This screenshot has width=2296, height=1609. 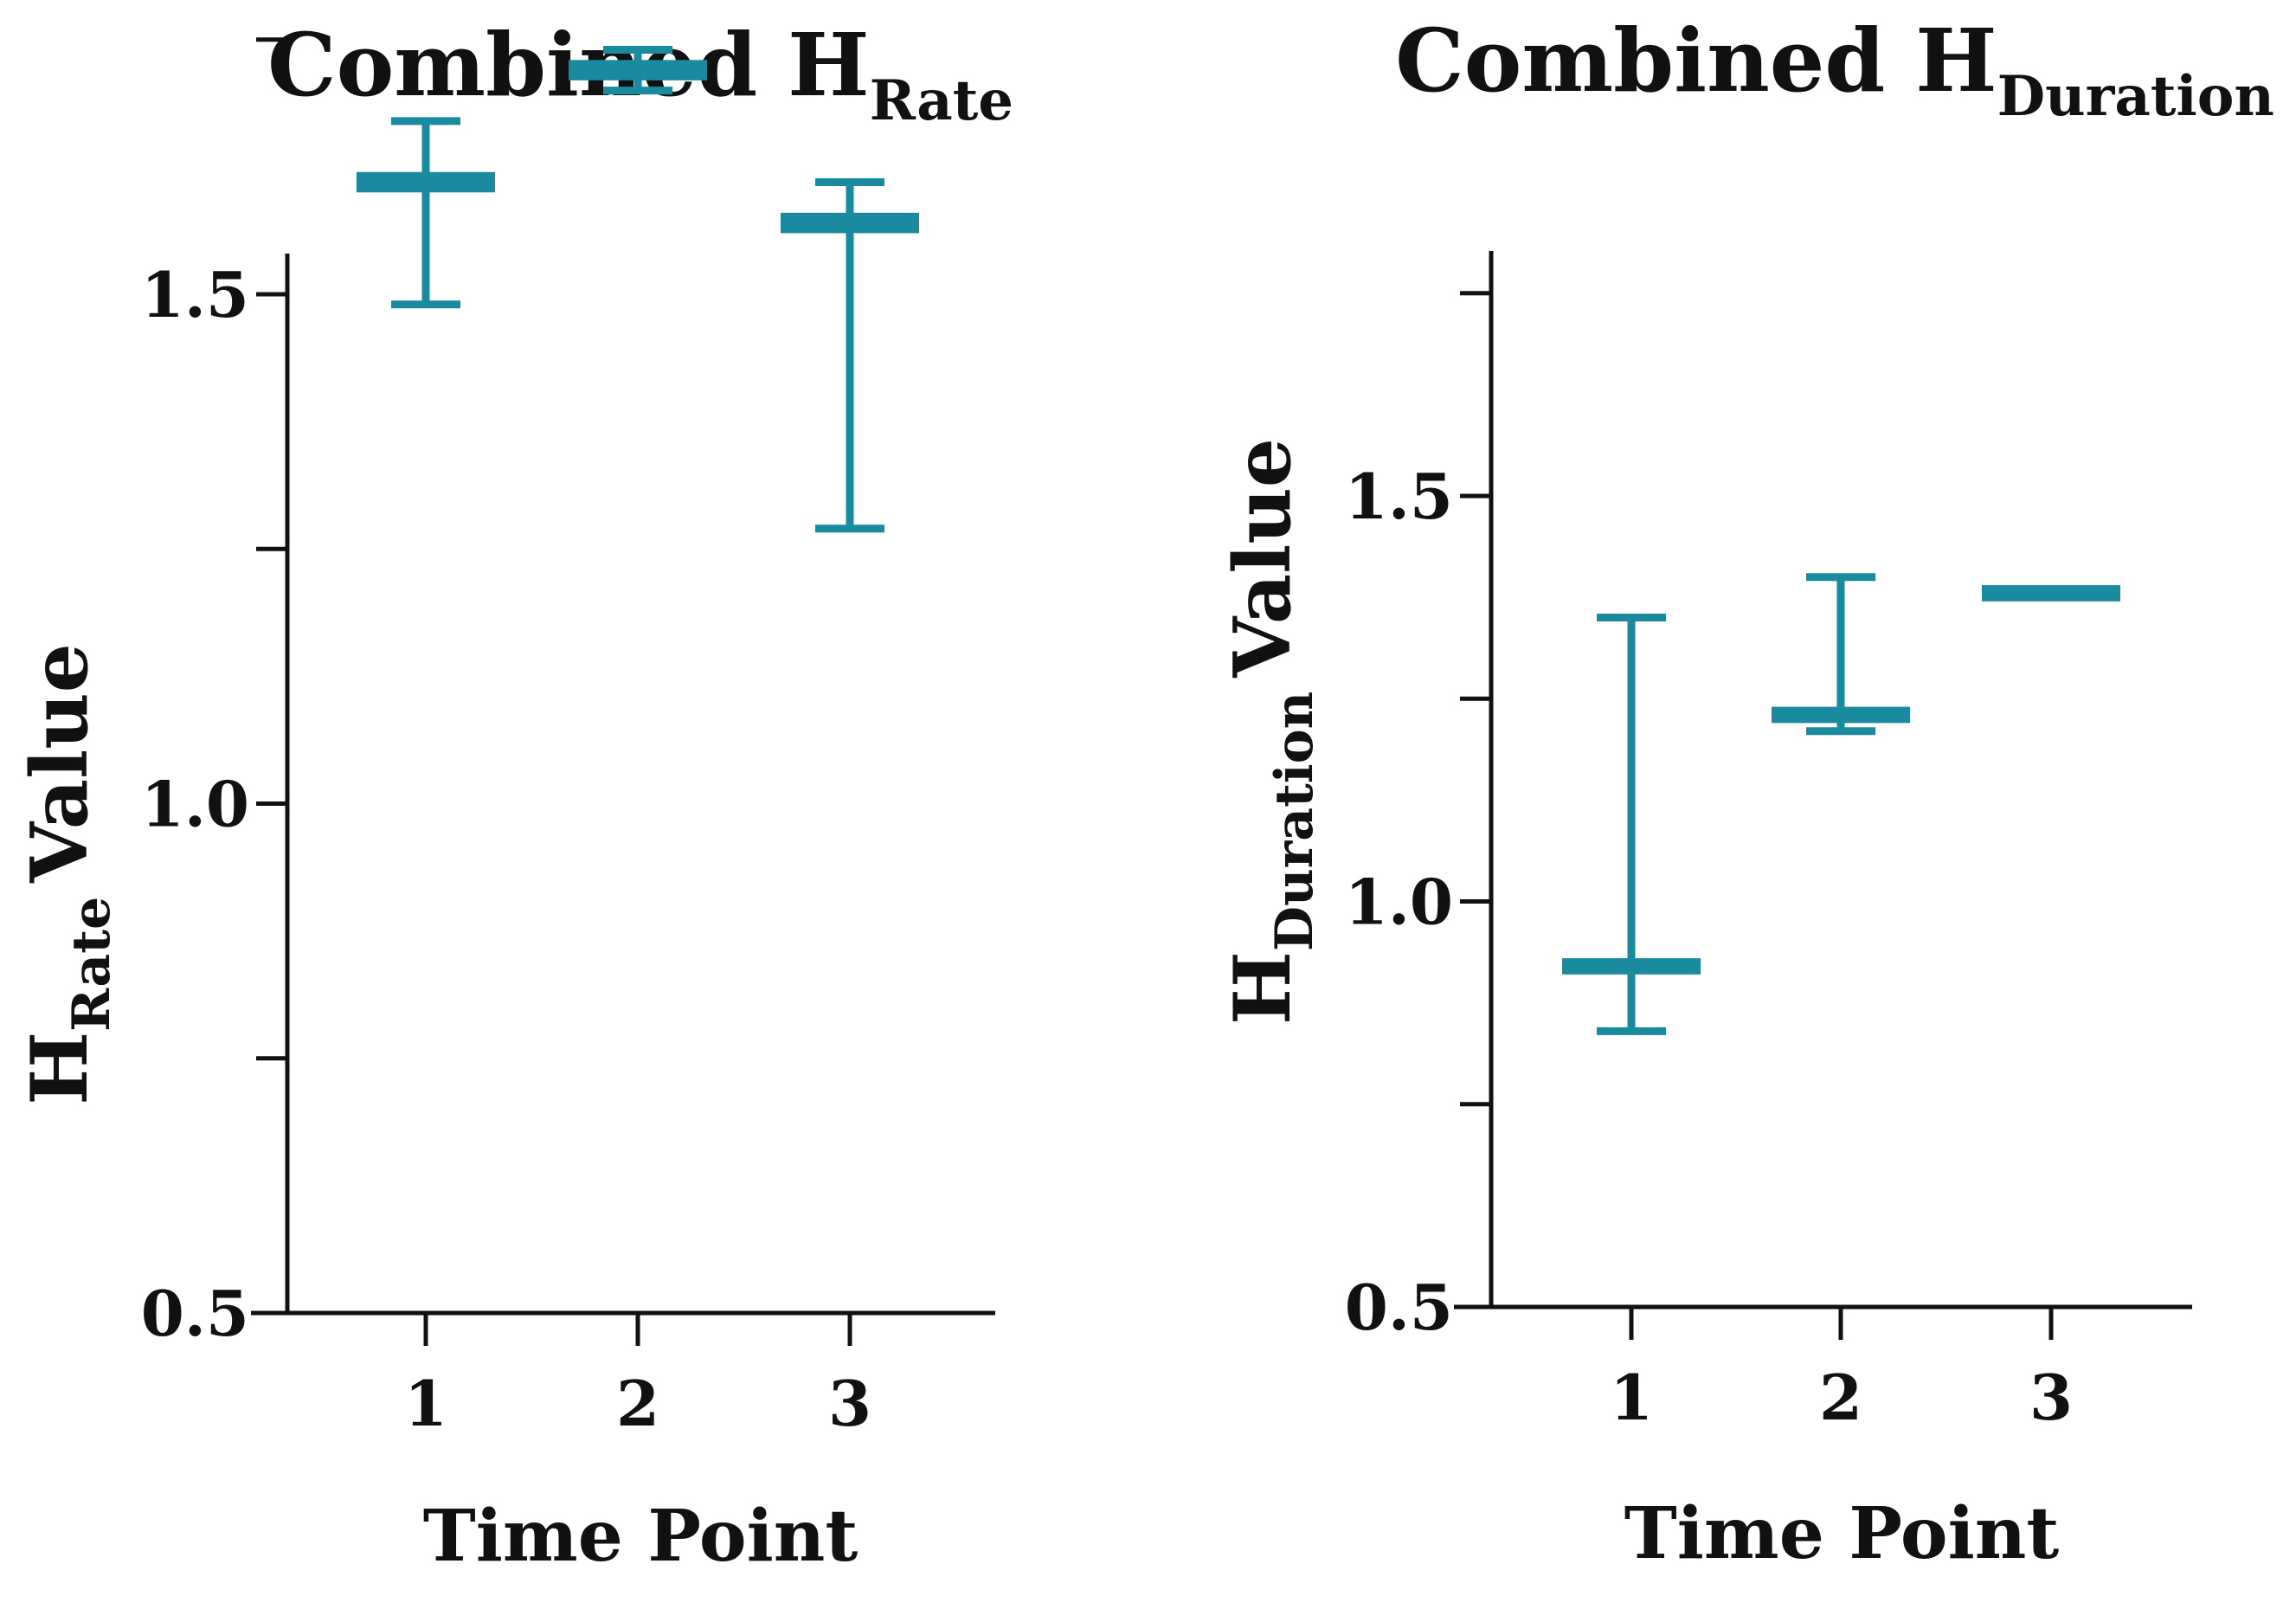 What do you see at coordinates (637, 1403) in the screenshot?
I see `rate-xtick-label: 2` at bounding box center [637, 1403].